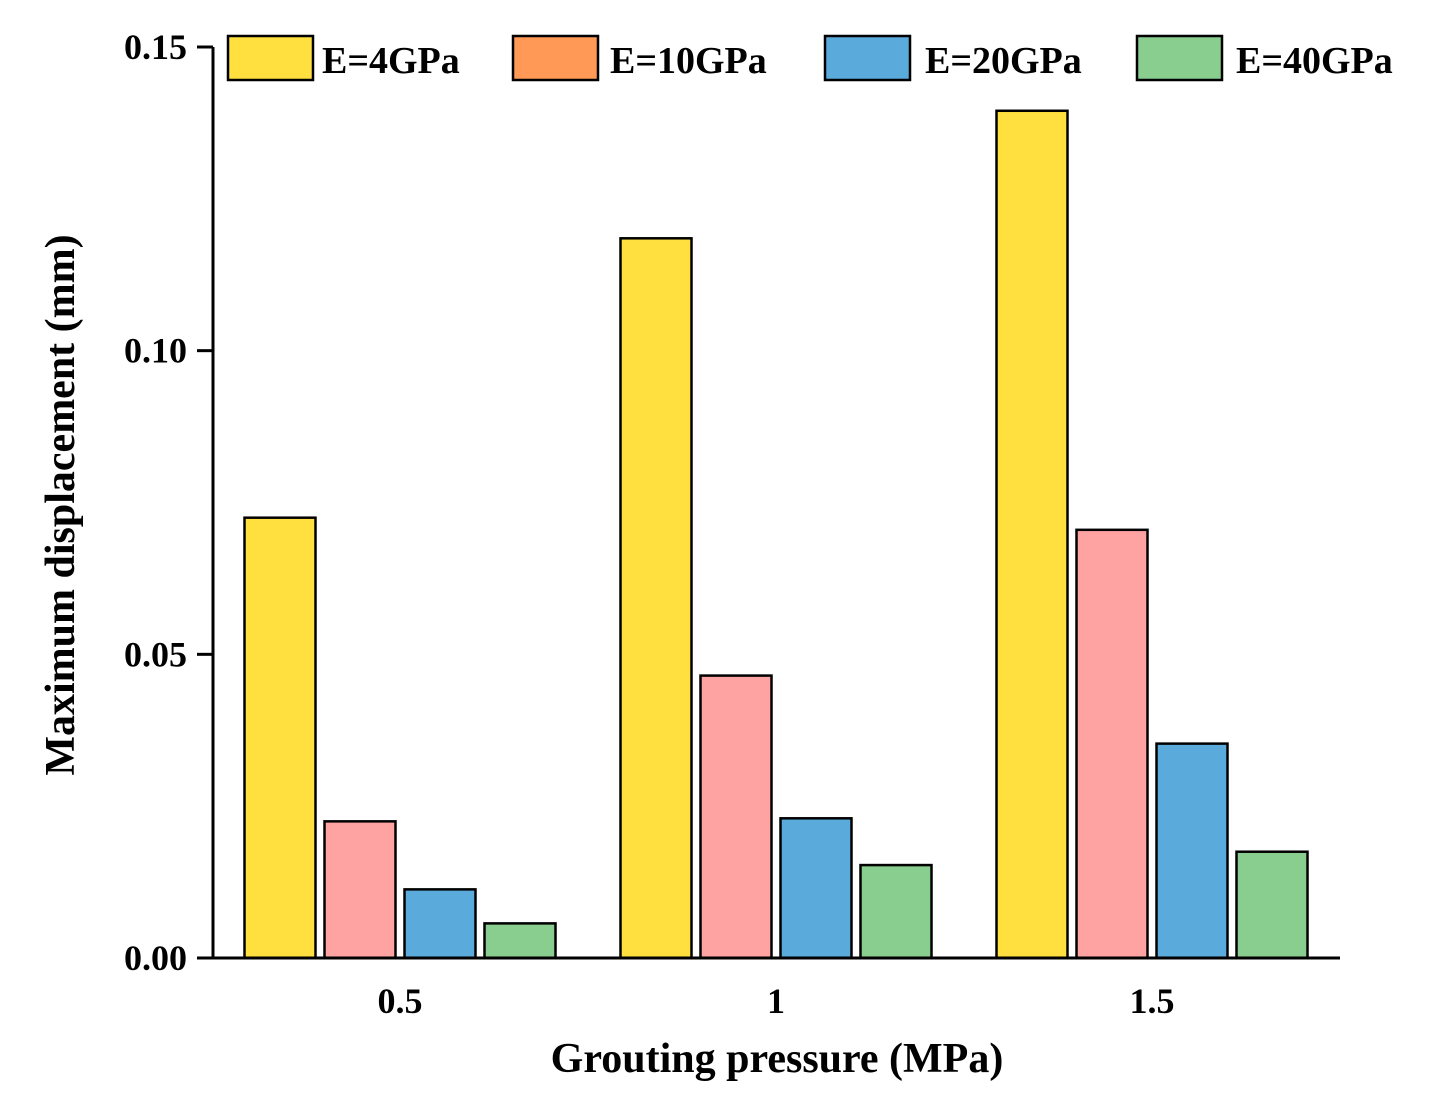 Image resolution: width=1446 pixels, height=1095 pixels. I want to click on x-tick-labels: 0.5 1 1.5, so click(776, 1001).